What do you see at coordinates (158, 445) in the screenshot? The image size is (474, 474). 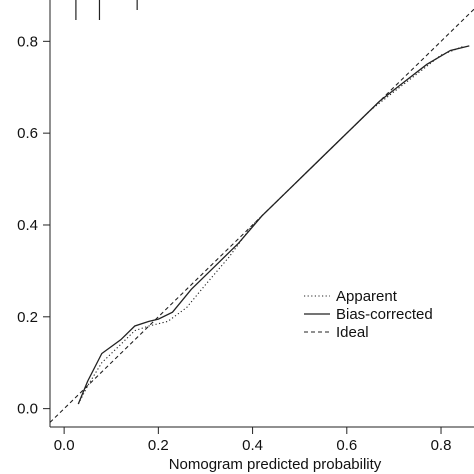 I see `x-tick-label: 0.2` at bounding box center [158, 445].